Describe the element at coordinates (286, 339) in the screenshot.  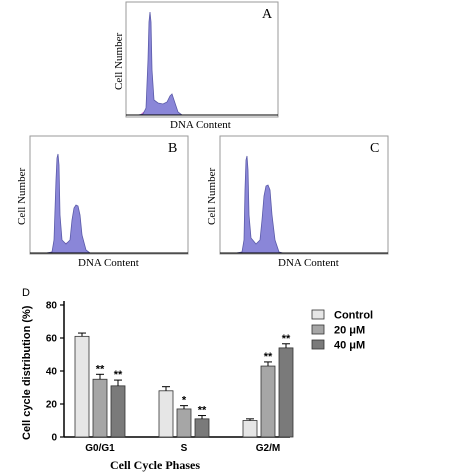
I see `significance-G2/M-2: **` at that location.